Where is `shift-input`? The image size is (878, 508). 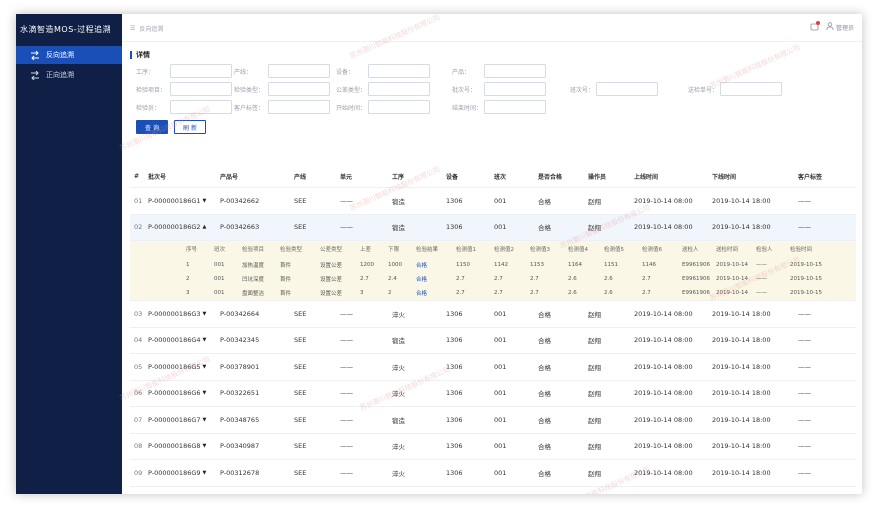
shift-input is located at coordinates (627, 89).